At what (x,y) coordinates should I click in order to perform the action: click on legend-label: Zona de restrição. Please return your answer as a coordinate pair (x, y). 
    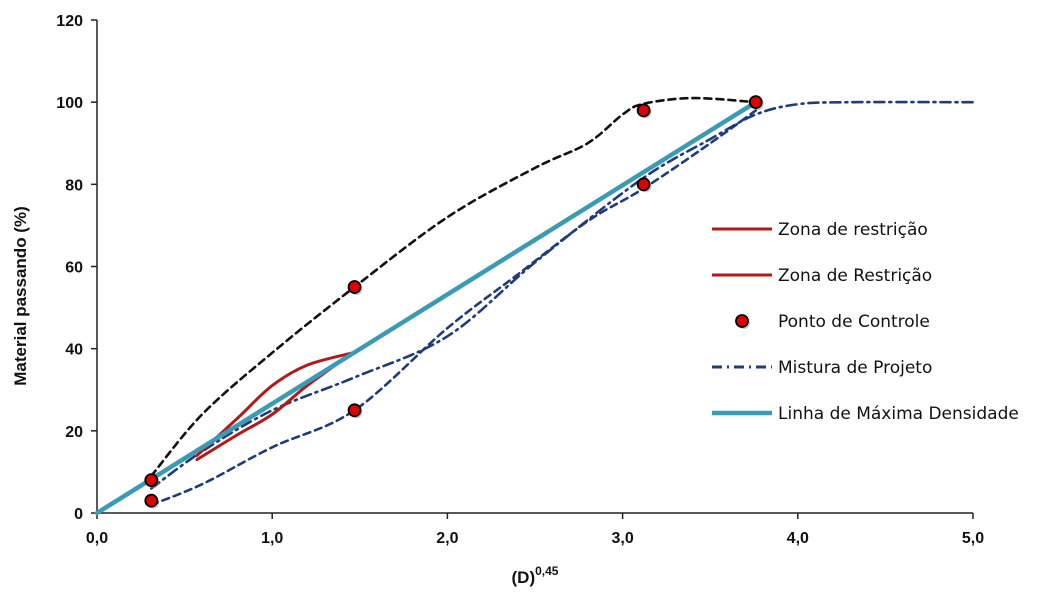
    Looking at the image, I should click on (853, 230).